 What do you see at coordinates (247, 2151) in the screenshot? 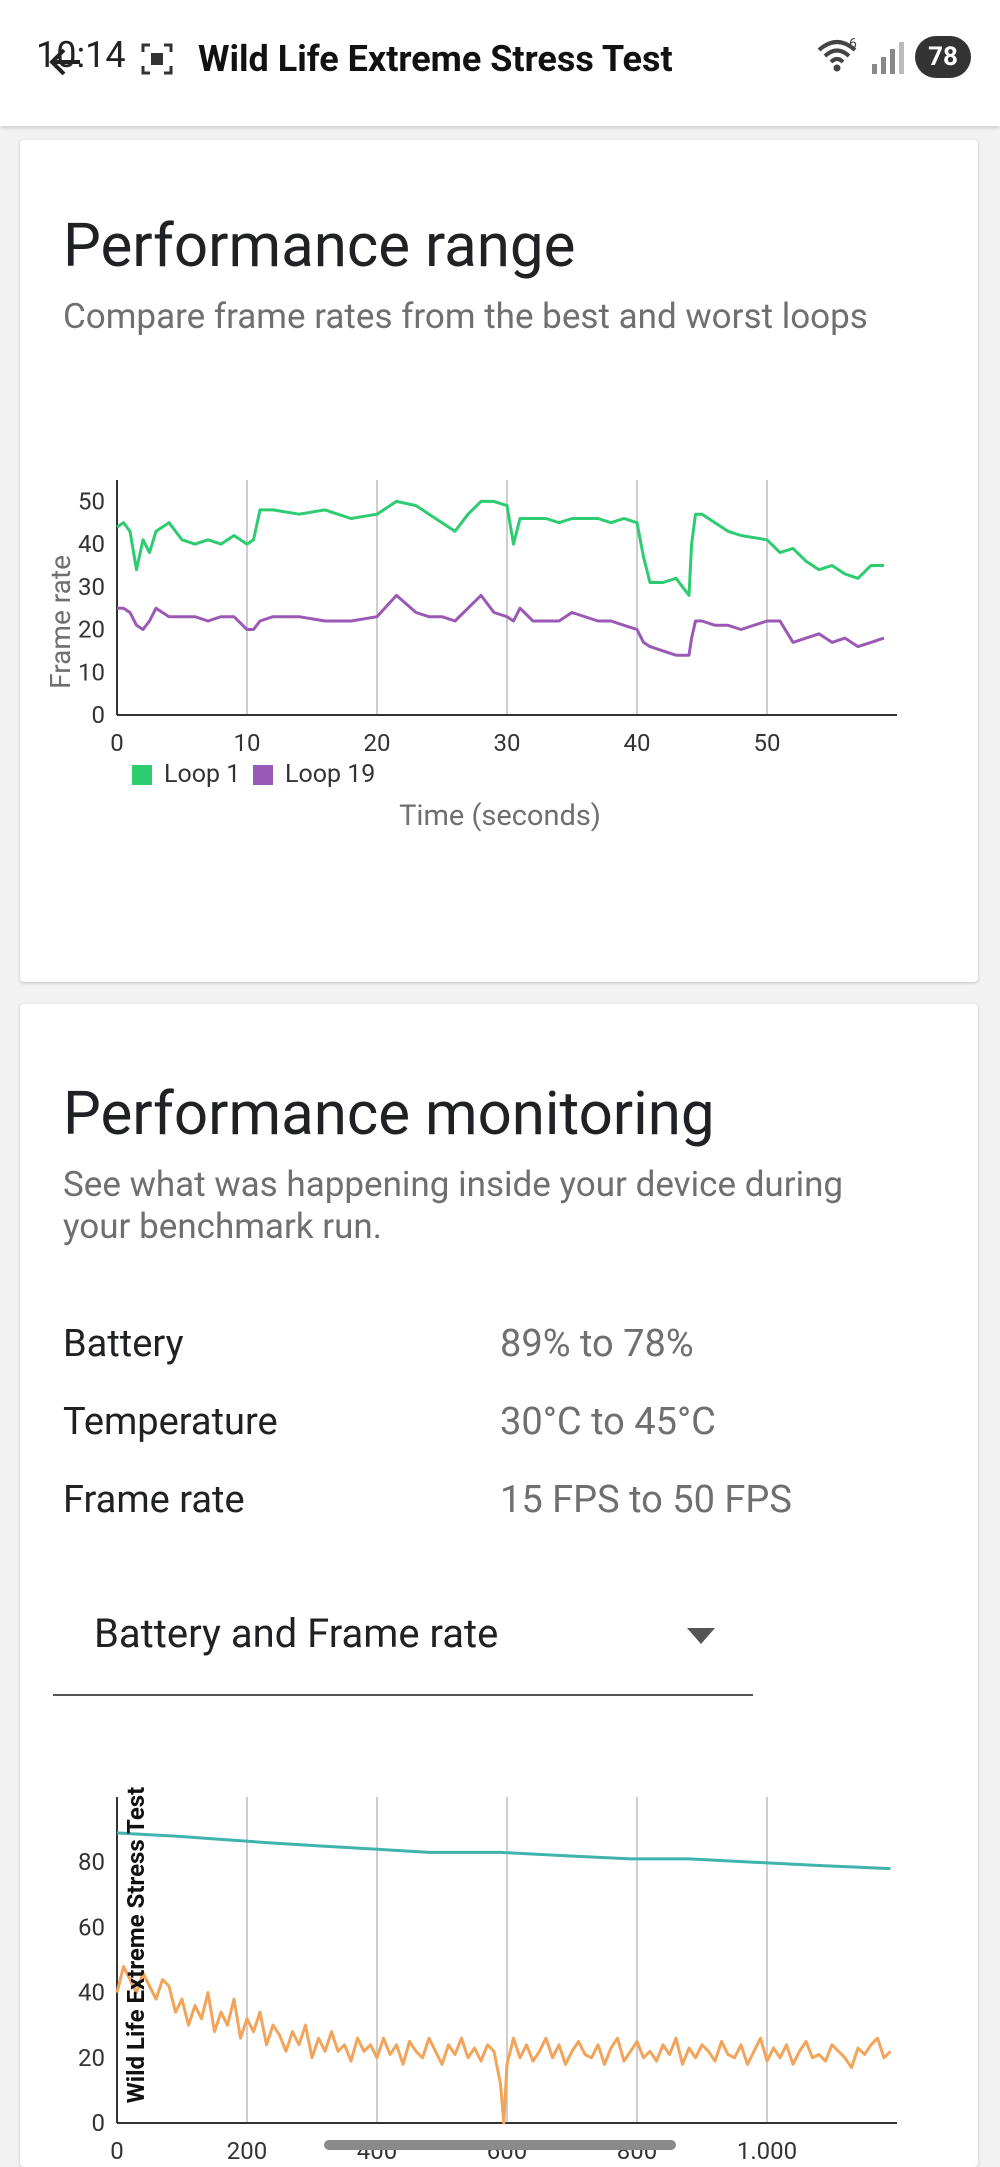
I see `x-tick-label: 200` at bounding box center [247, 2151].